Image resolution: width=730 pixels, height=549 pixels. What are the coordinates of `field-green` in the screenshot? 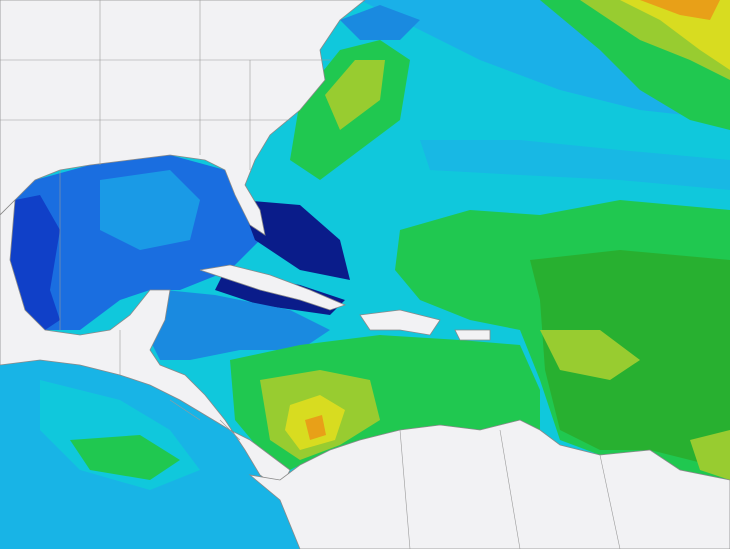 It's located at (125, 457).